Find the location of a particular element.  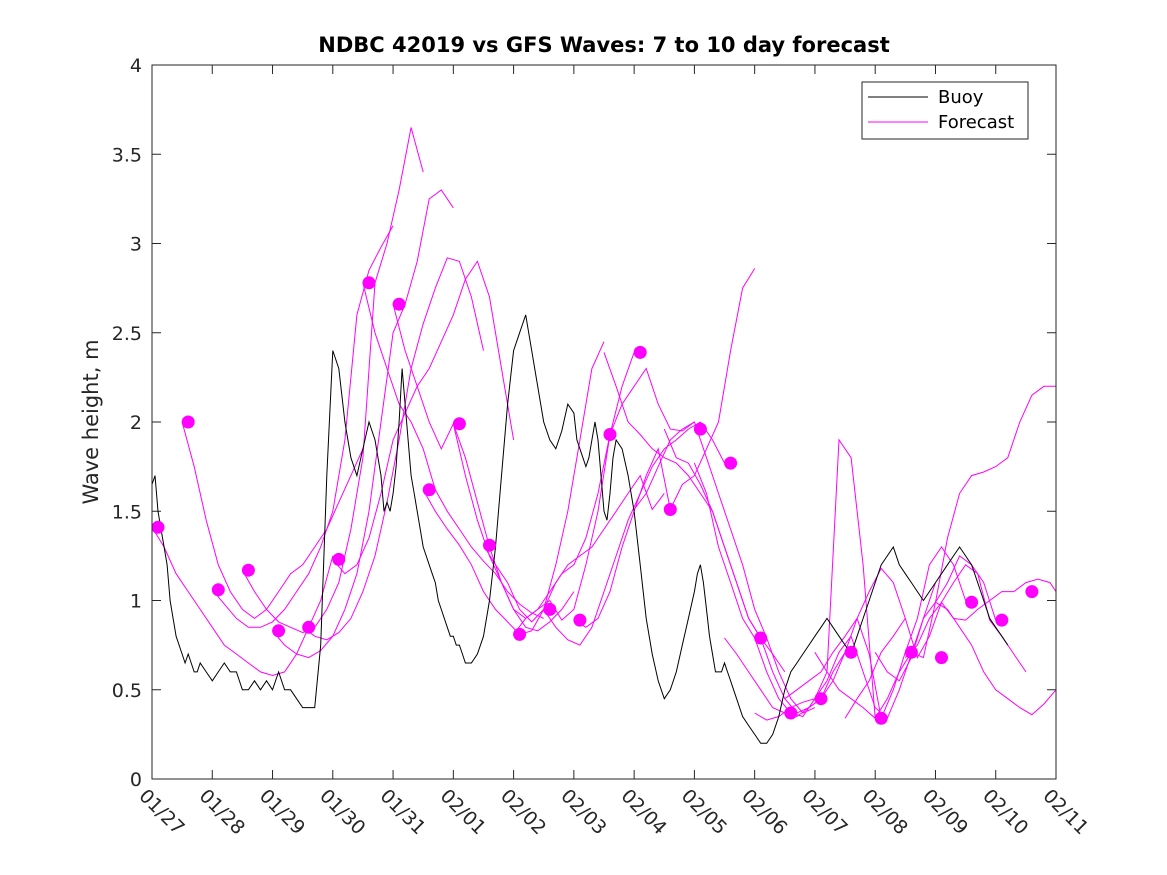

y-tick-label: 2.5 is located at coordinates (127, 334).